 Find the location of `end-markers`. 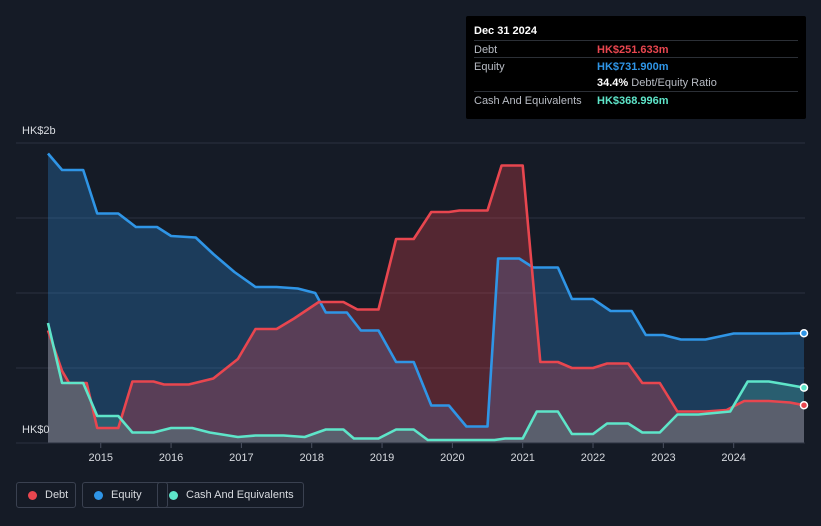

end-markers is located at coordinates (804, 369).